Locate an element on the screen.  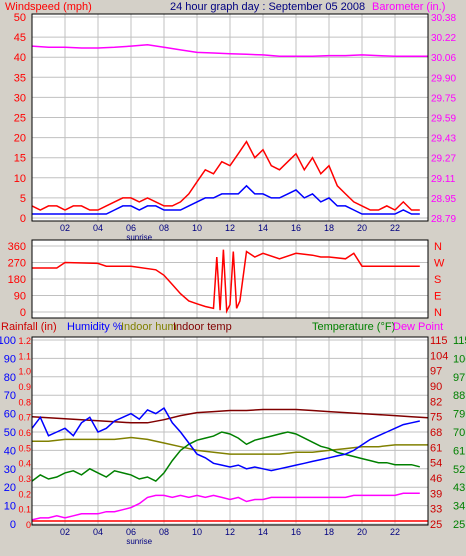
rainfall-tick-label: 0.7 is located at coordinates (24, 418).